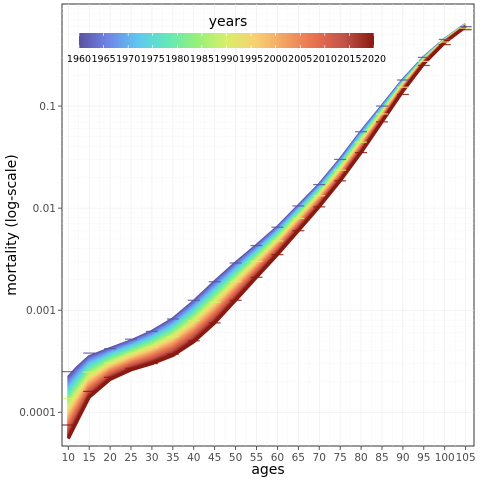  What do you see at coordinates (12, 224) in the screenshot?
I see `y-axis-label: mortality (log-scale)` at bounding box center [12, 224].